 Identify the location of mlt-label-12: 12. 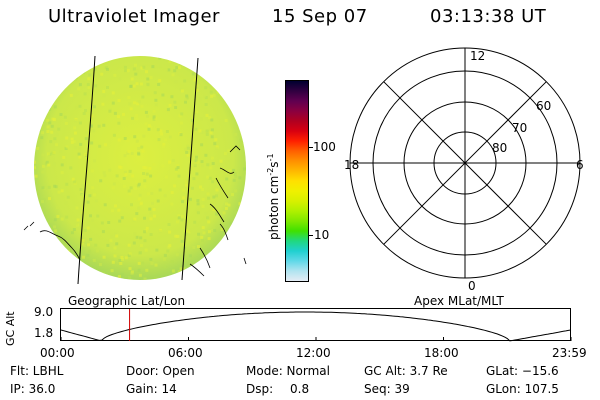
(477, 56).